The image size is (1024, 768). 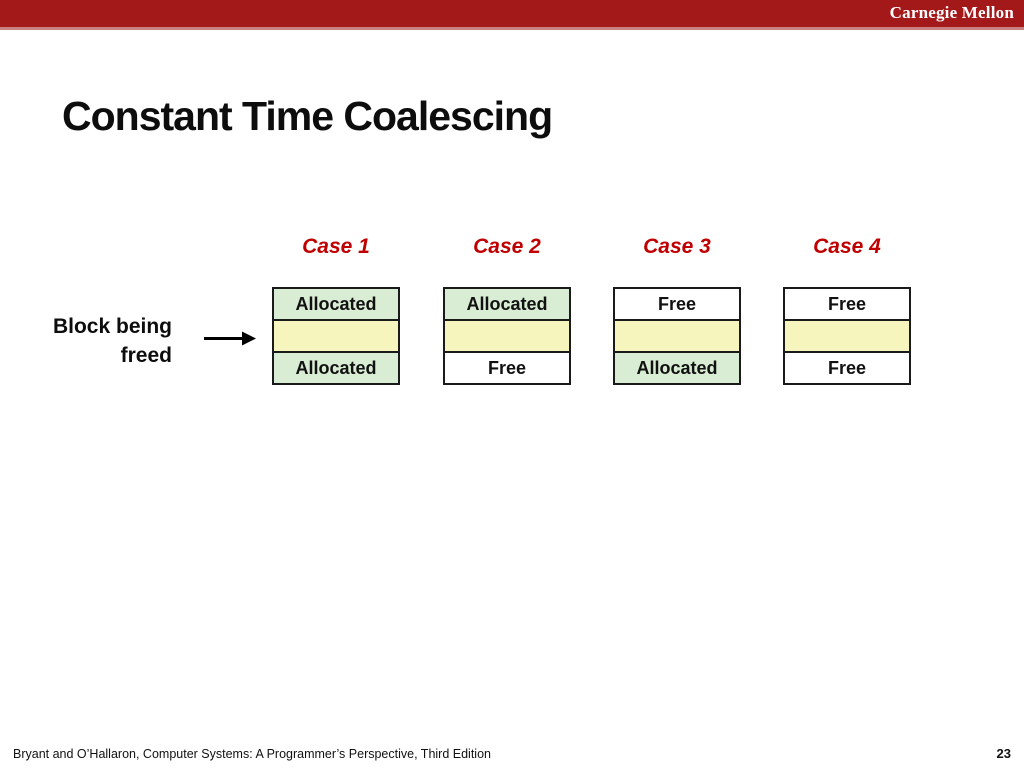 What do you see at coordinates (96, 341) in the screenshot?
I see `block-being-freed-label: Block being freed` at bounding box center [96, 341].